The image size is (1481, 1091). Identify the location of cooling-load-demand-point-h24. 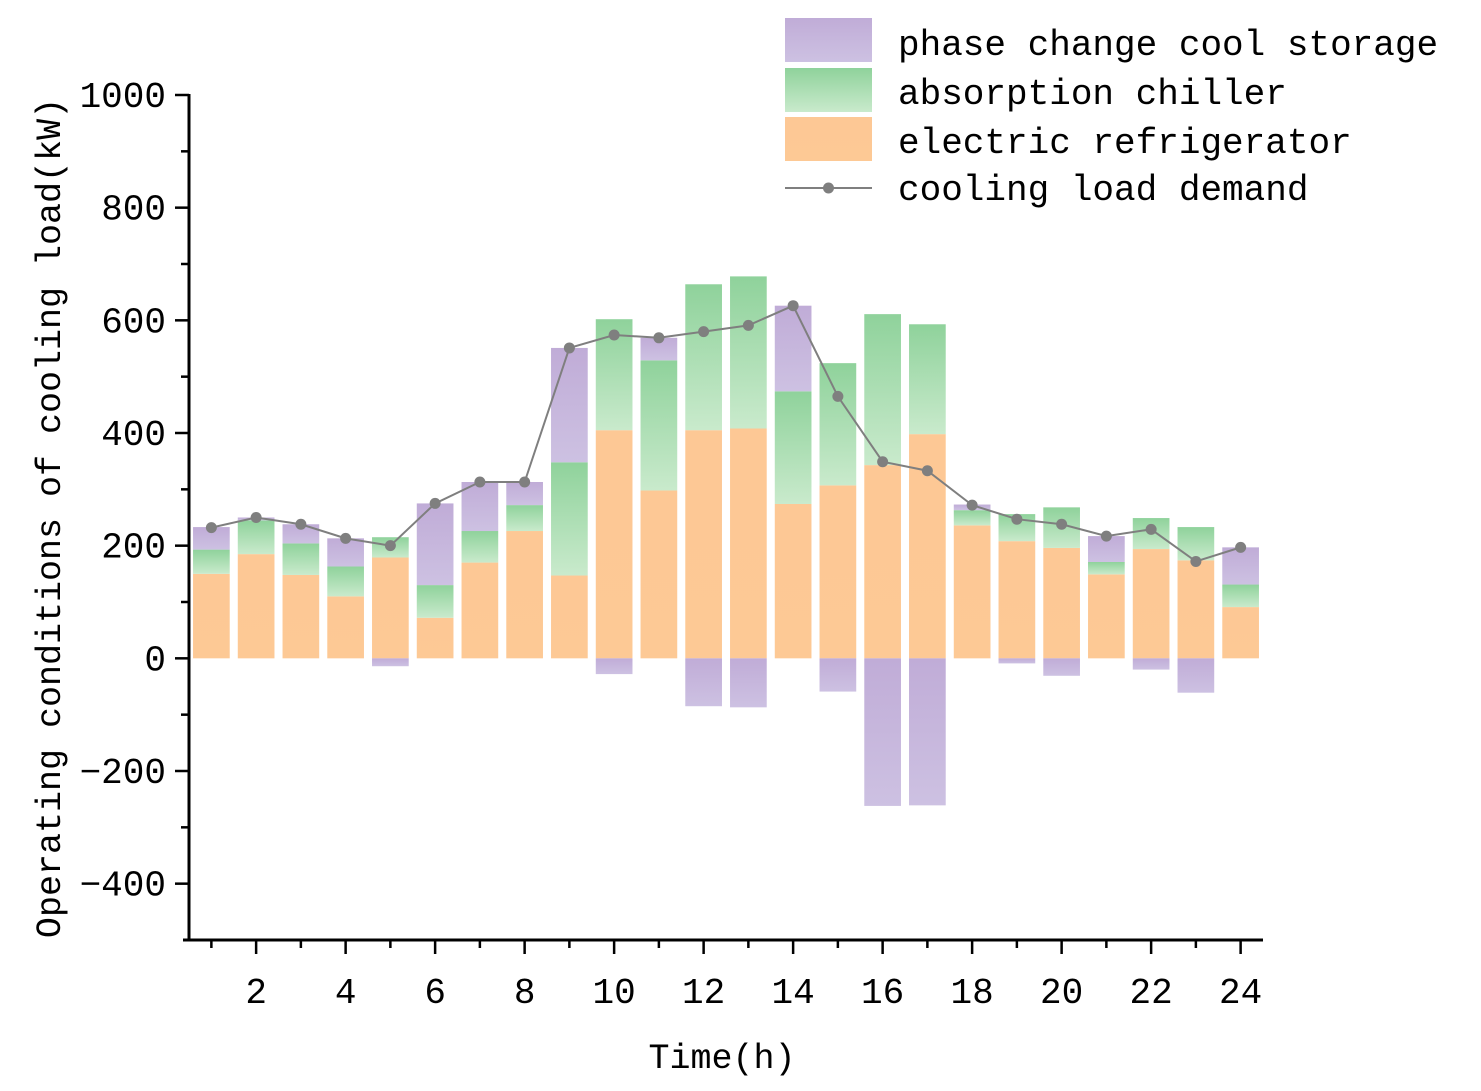
(1241, 547).